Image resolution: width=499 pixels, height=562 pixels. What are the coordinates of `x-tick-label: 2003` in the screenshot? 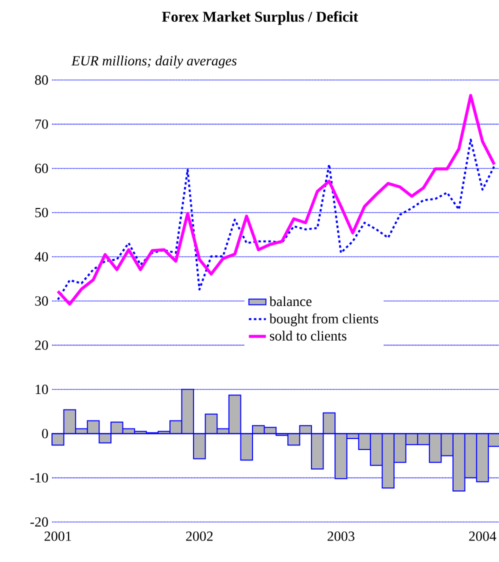 It's located at (341, 536).